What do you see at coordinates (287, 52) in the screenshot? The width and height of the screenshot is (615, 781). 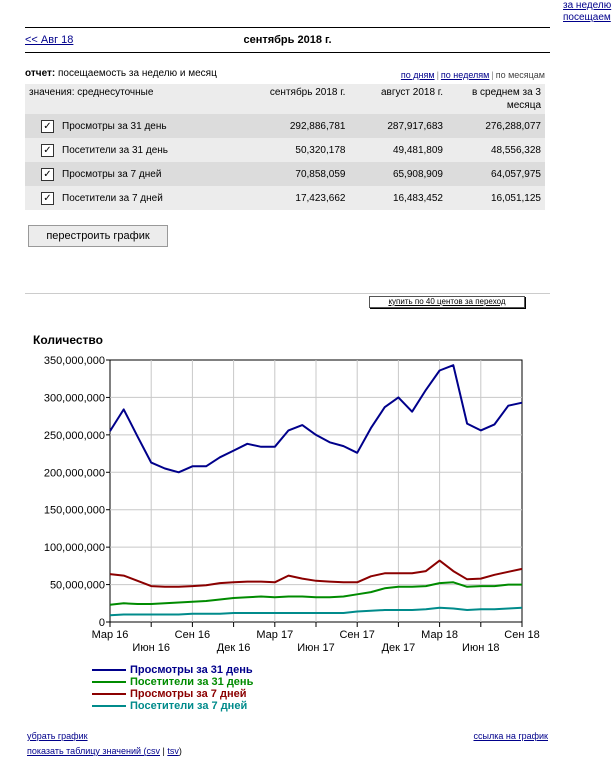 I see `header-bottom-rule` at bounding box center [287, 52].